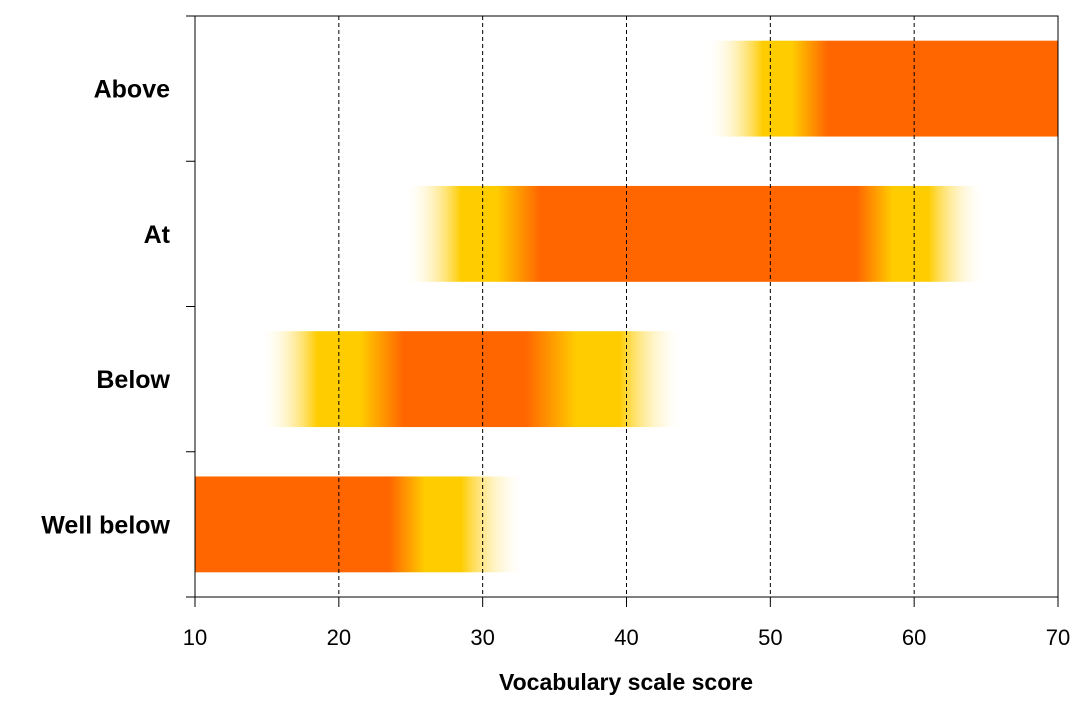 The height and width of the screenshot is (703, 1076). What do you see at coordinates (770, 637) in the screenshot?
I see `x-tick-label-50: 50` at bounding box center [770, 637].